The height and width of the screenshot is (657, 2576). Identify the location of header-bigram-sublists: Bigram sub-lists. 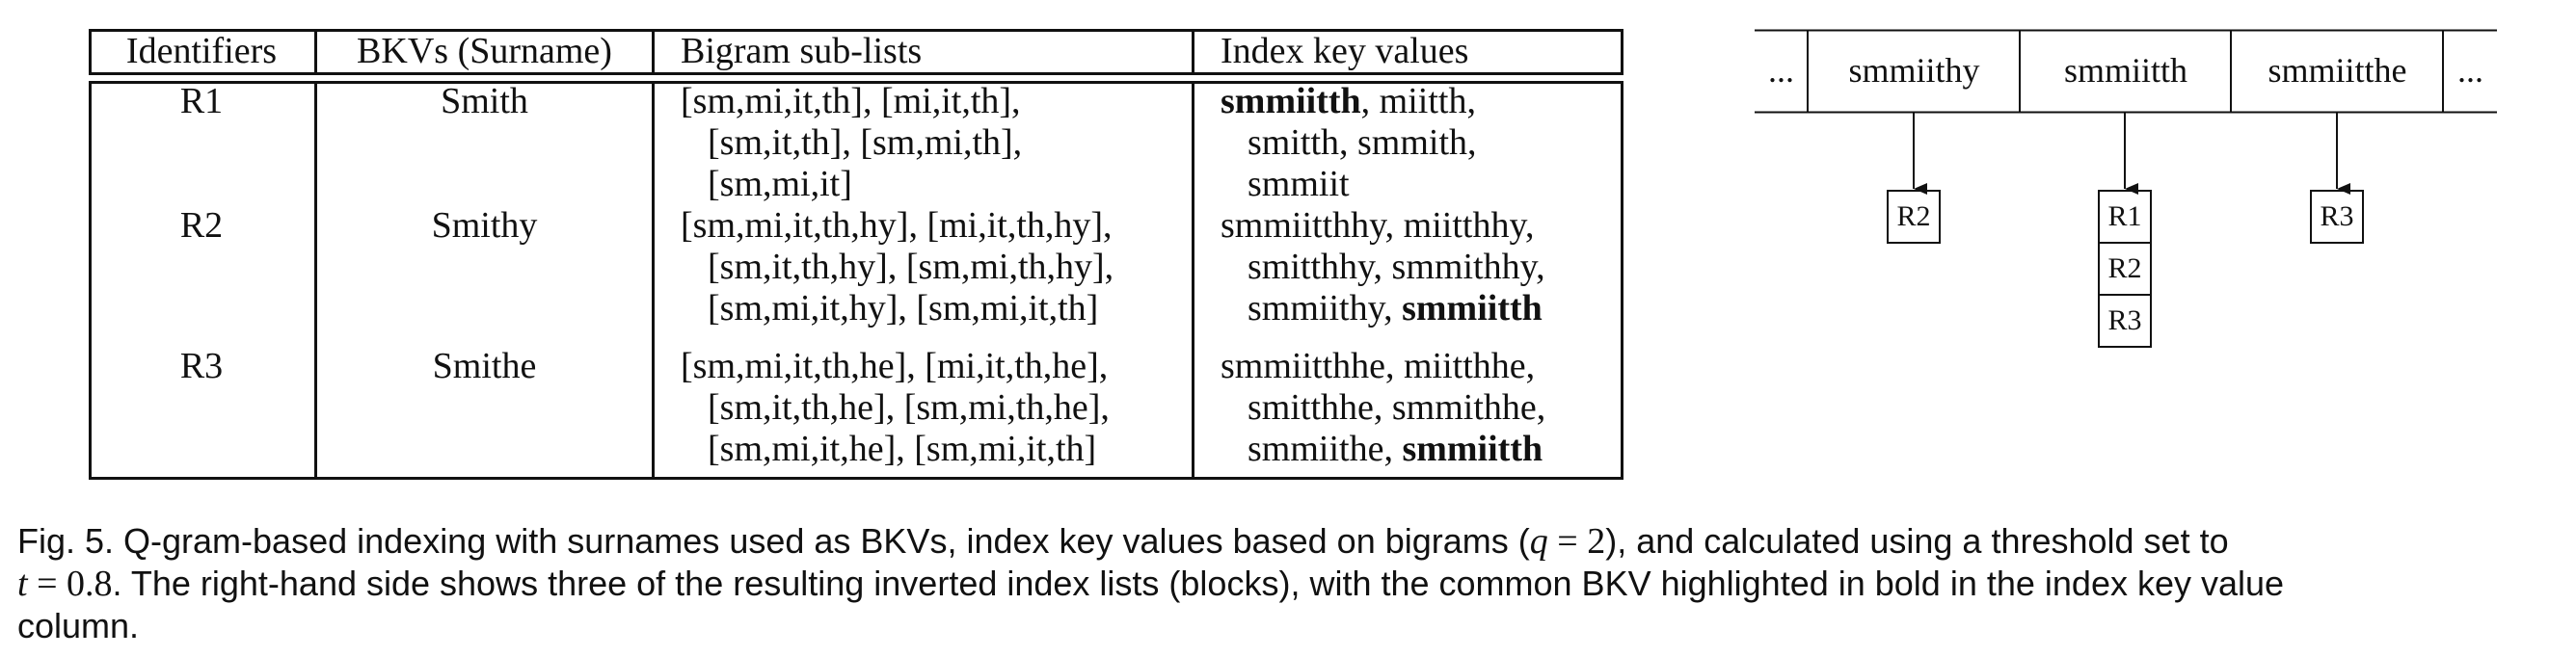
(802, 51).